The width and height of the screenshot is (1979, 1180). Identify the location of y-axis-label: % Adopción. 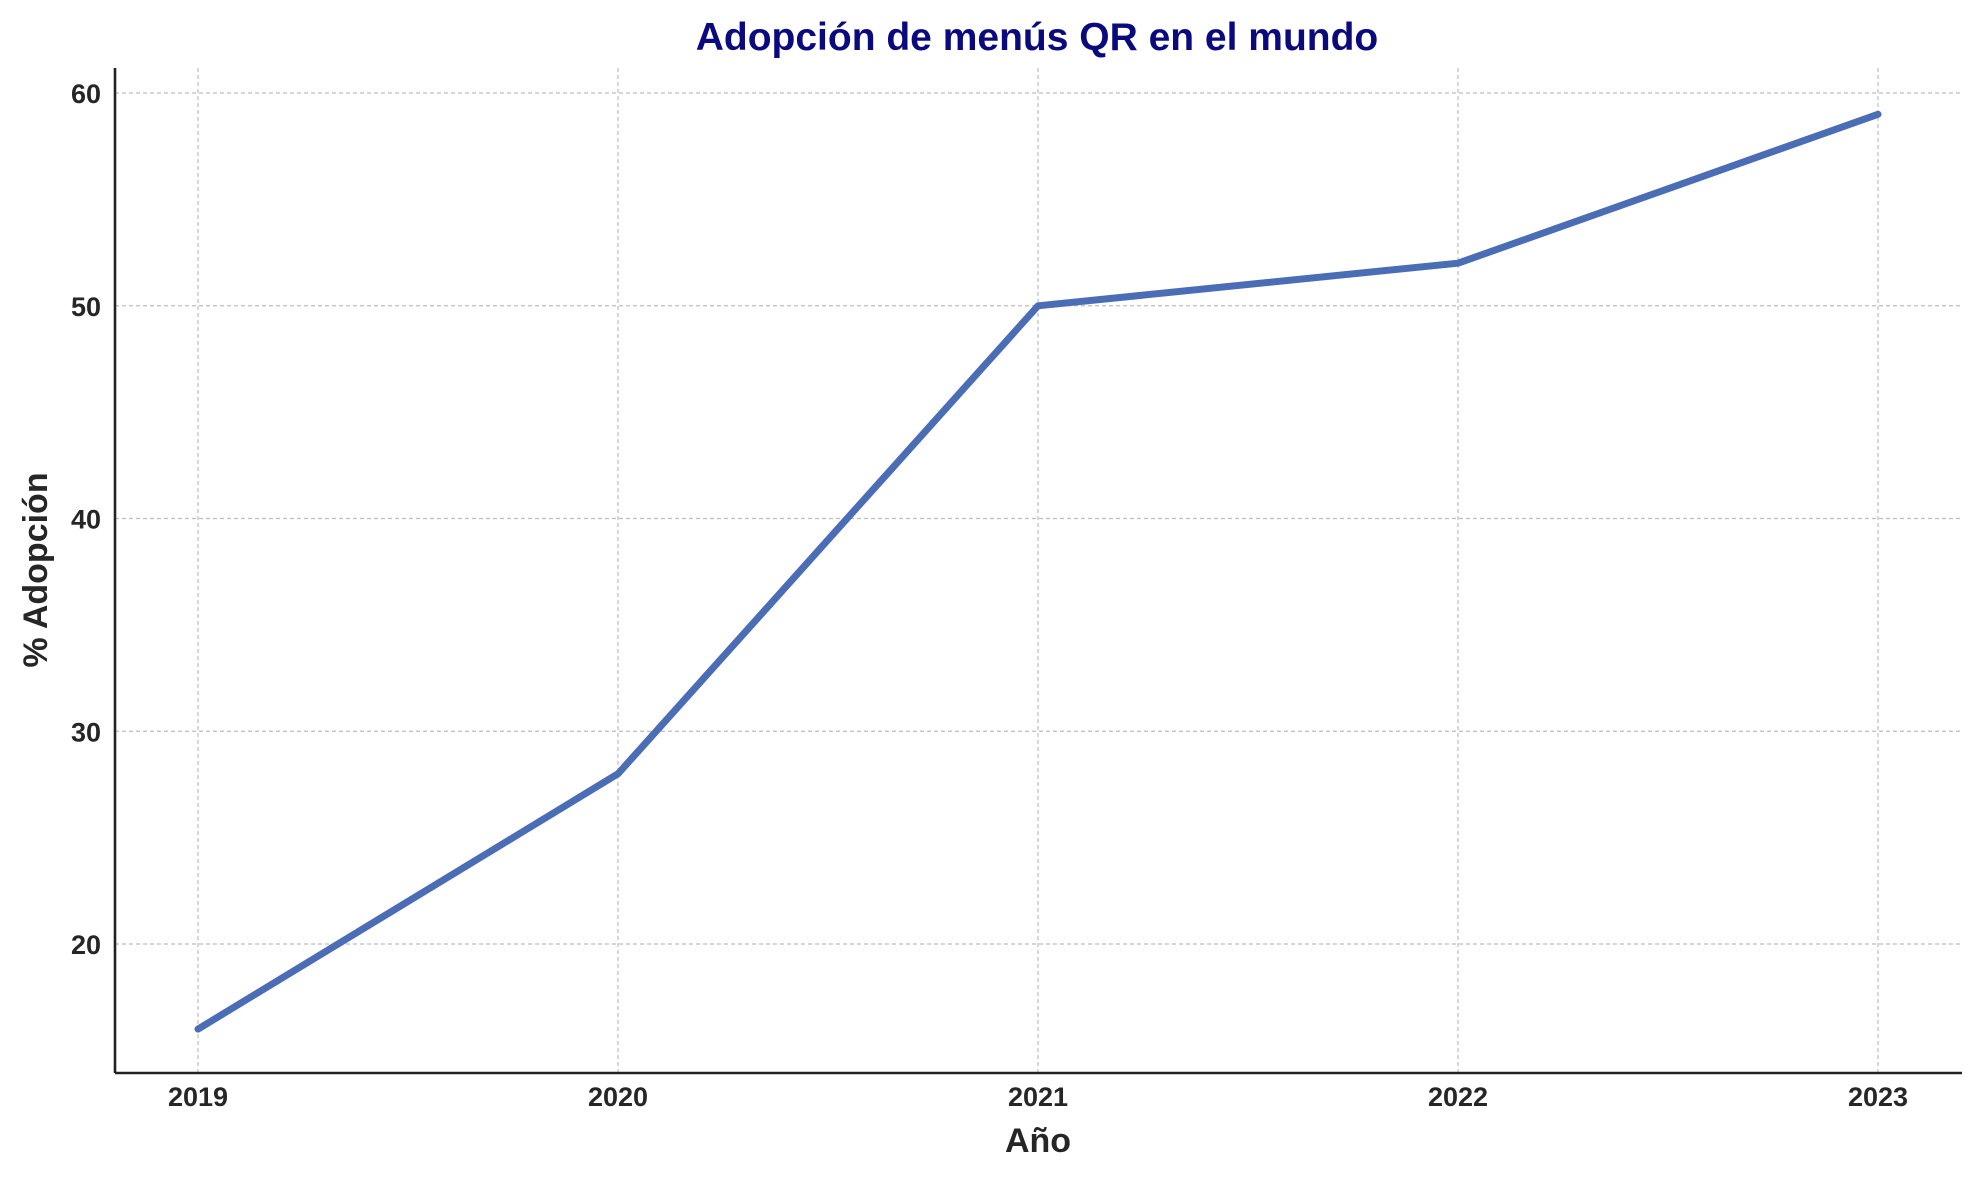
(36, 569).